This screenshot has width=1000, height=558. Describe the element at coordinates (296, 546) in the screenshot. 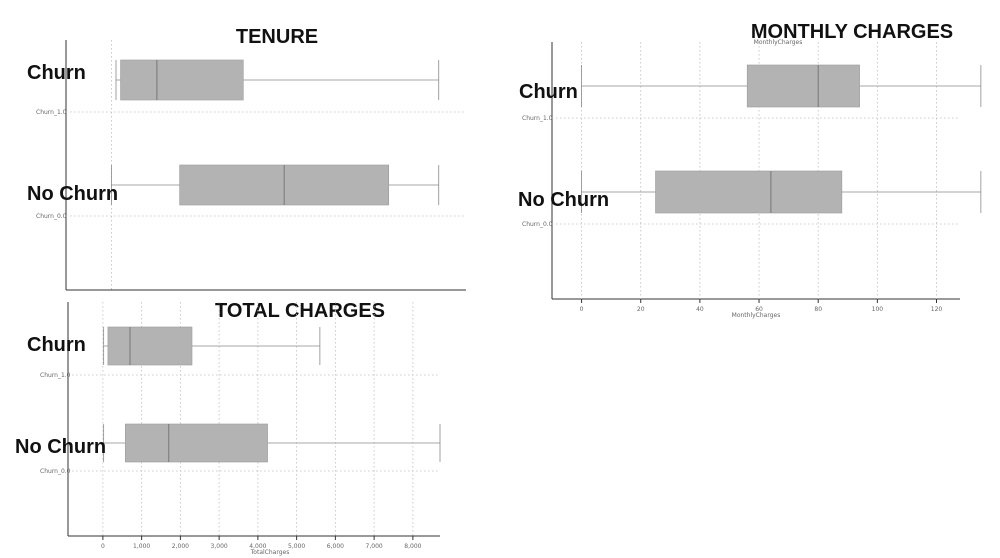

I see `x-tick-label: 5,000` at that location.